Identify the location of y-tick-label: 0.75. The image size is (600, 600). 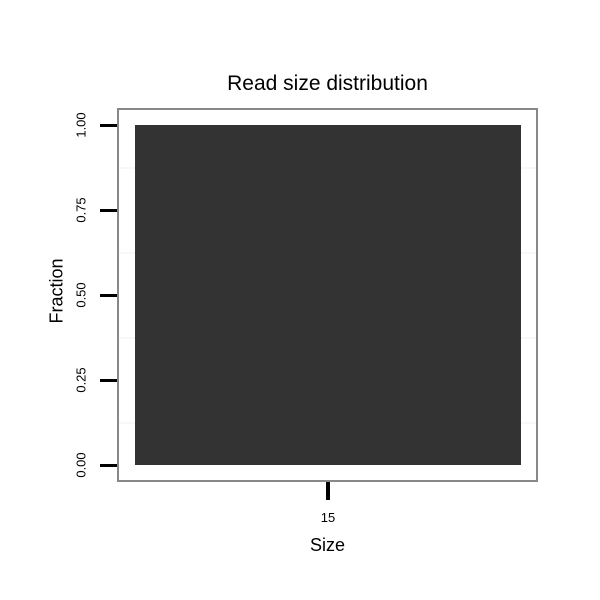
(81, 210).